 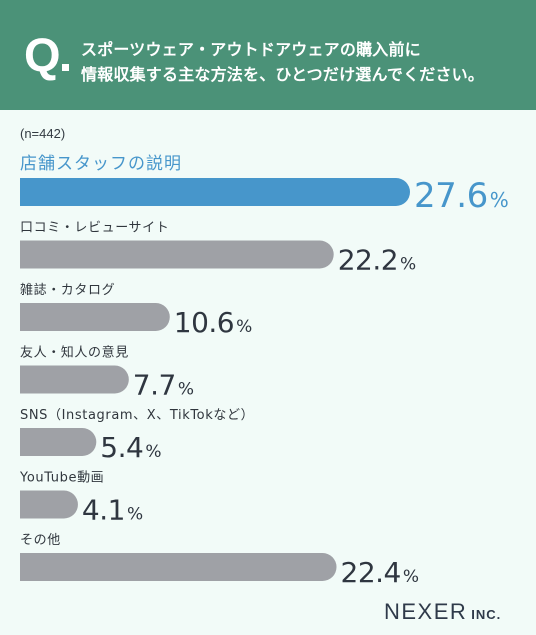 What do you see at coordinates (94, 228) in the screenshot?
I see `bar-label: 口コミ・レビューサイト` at bounding box center [94, 228].